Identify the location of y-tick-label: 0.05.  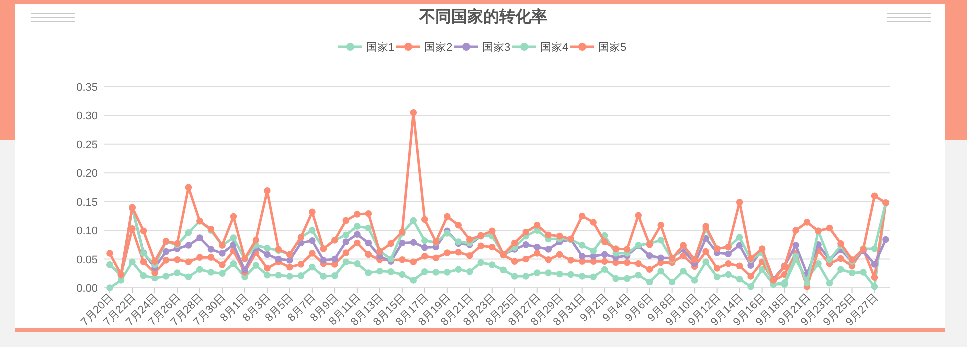
(87, 260).